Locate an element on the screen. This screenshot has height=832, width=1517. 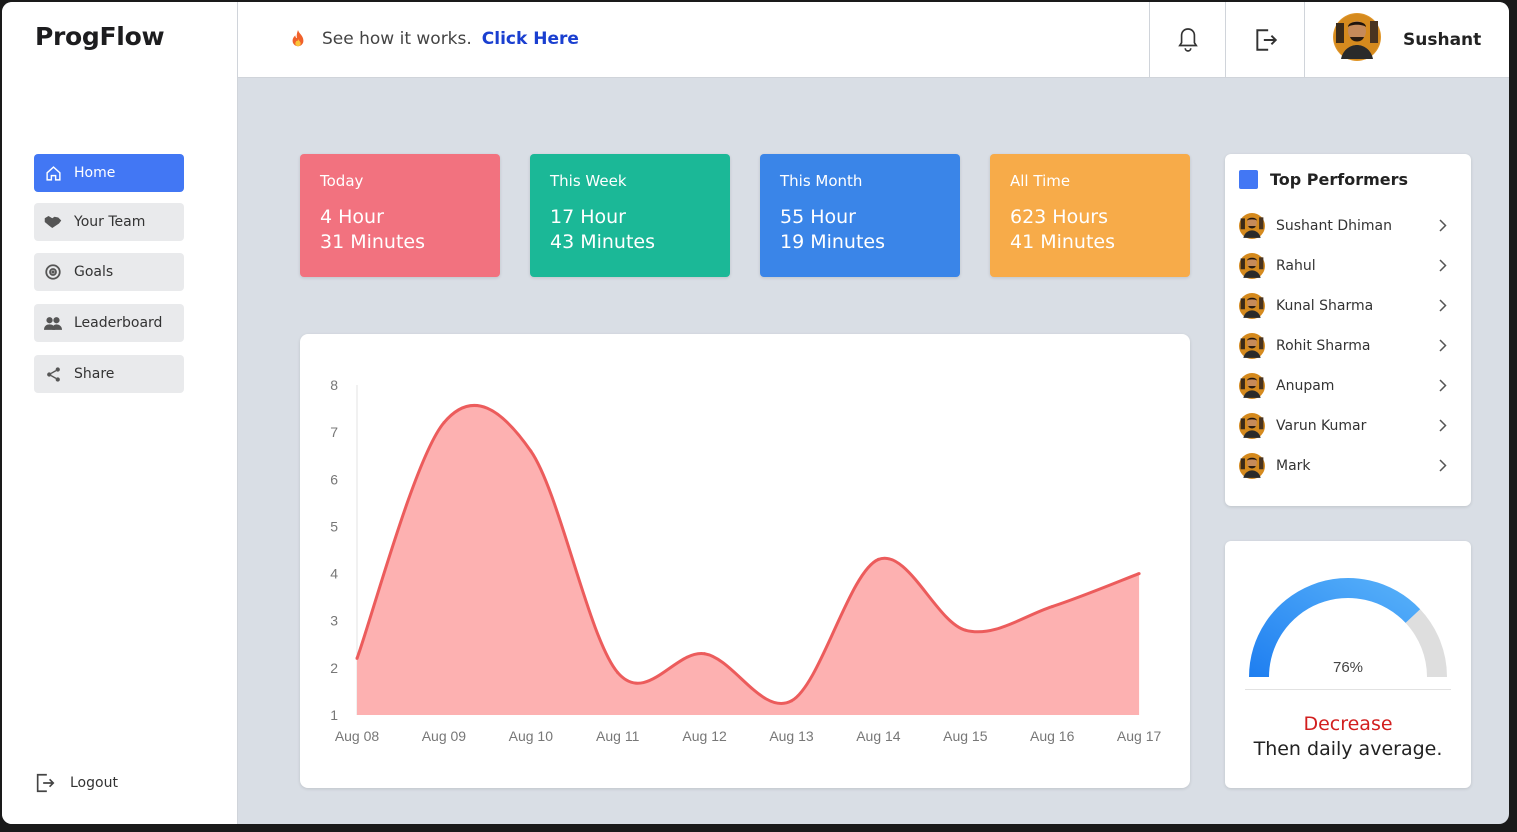
y-tick-label: 3 is located at coordinates (334, 621).